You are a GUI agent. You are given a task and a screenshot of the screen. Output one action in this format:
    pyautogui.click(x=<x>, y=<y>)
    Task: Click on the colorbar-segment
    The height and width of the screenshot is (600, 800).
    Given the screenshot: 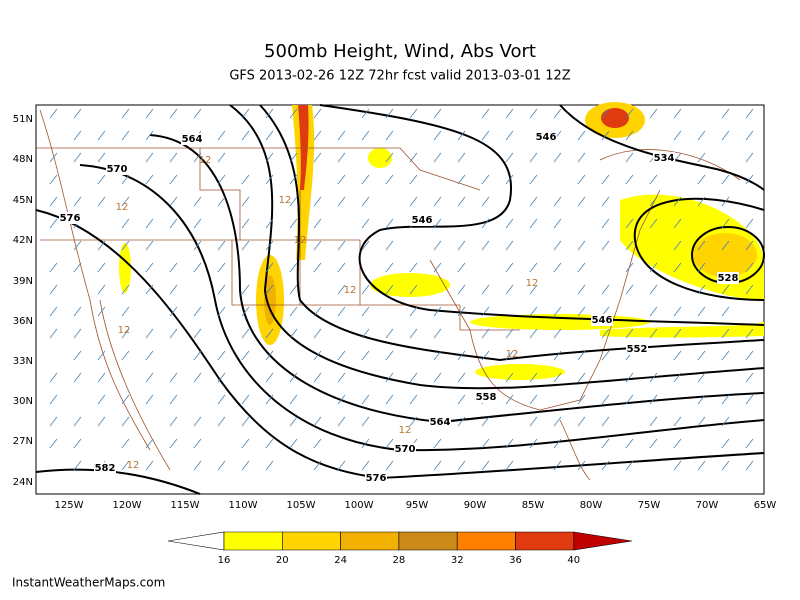 What is the action you would take?
    pyautogui.click(x=370, y=541)
    